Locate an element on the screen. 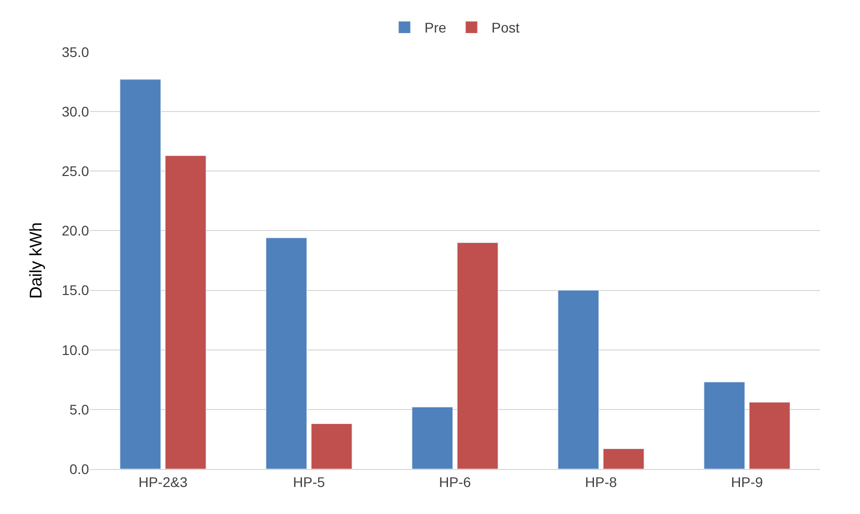  y-axis-title: Daily kWh is located at coordinates (36, 260).